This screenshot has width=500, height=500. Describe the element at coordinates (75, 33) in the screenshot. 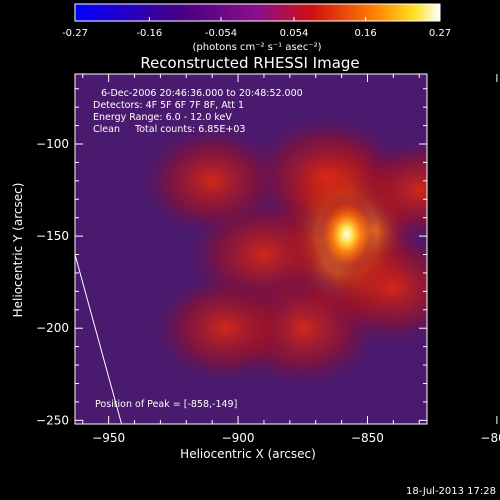

I see `colorbar-tick-label: -0.27` at that location.